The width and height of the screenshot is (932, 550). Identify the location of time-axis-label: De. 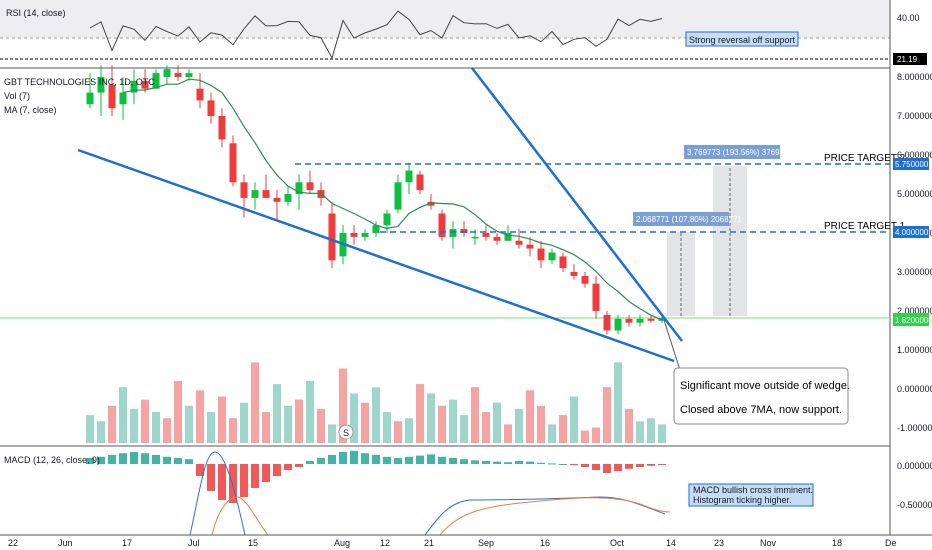
(891, 543).